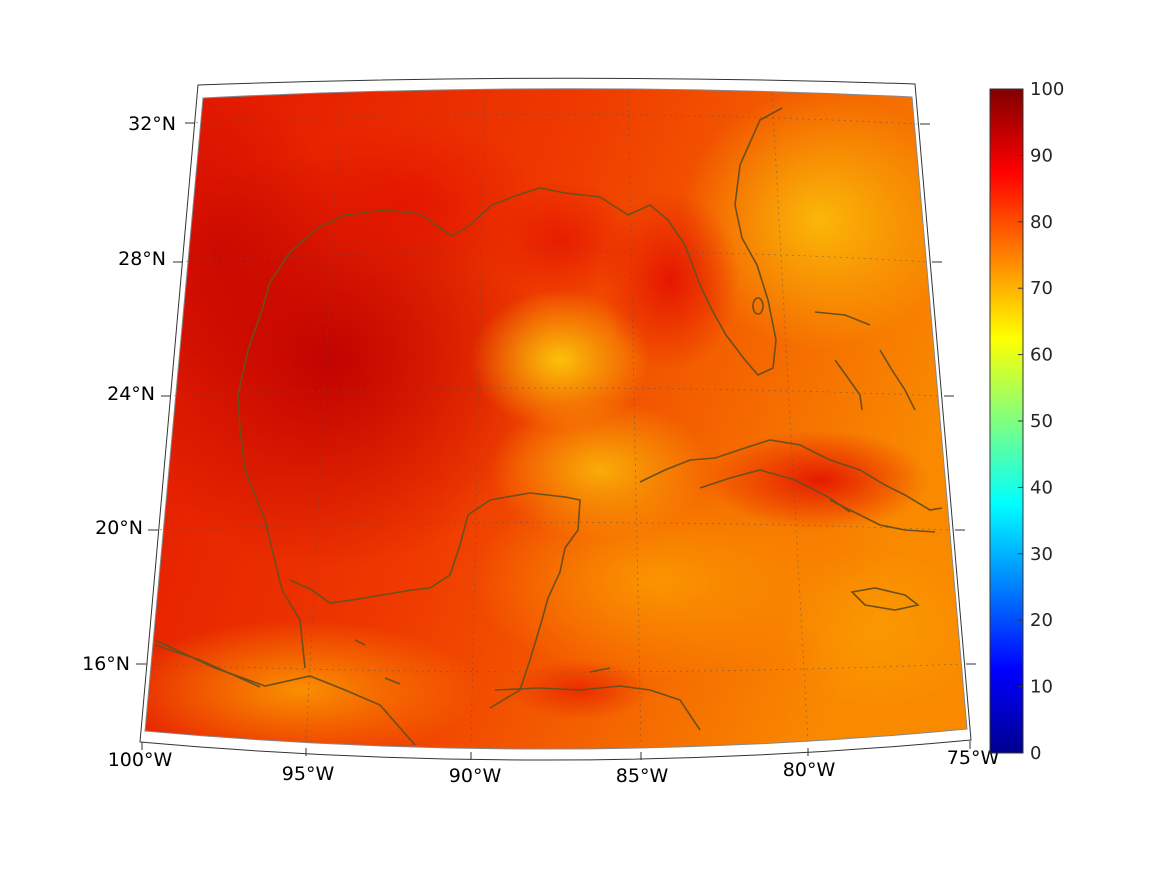 This screenshot has height=875, width=1167. Describe the element at coordinates (554, 767) in the screenshot. I see `longitude-labels: 100°W 95°W 90°W 85°W 80°W 75°W` at that location.